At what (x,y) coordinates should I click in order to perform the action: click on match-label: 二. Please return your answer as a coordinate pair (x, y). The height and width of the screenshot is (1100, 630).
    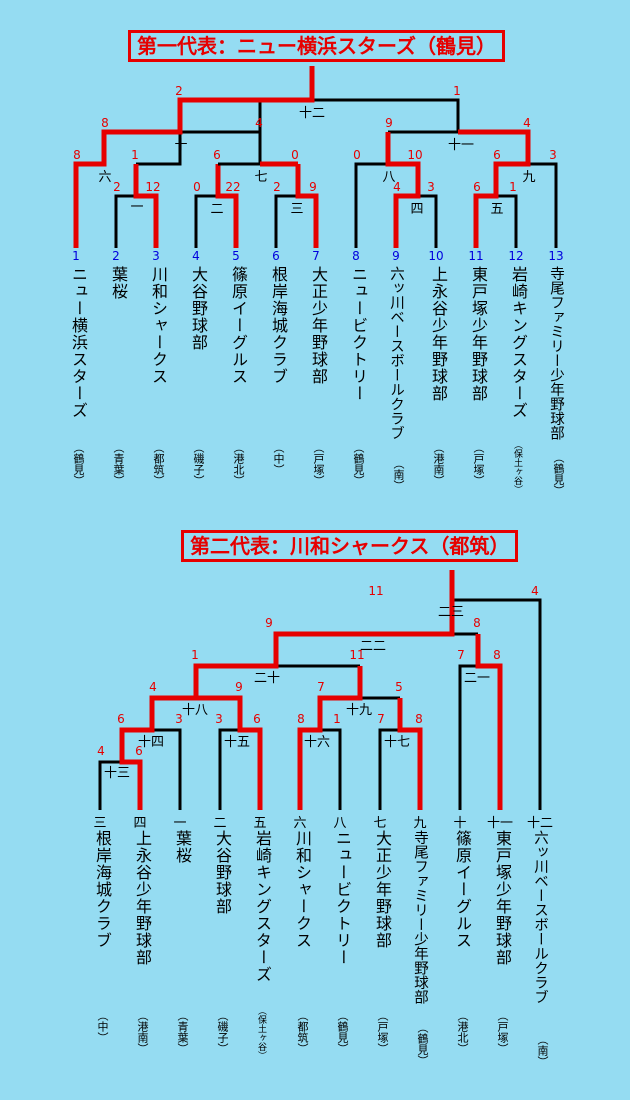
    Looking at the image, I should click on (217, 209).